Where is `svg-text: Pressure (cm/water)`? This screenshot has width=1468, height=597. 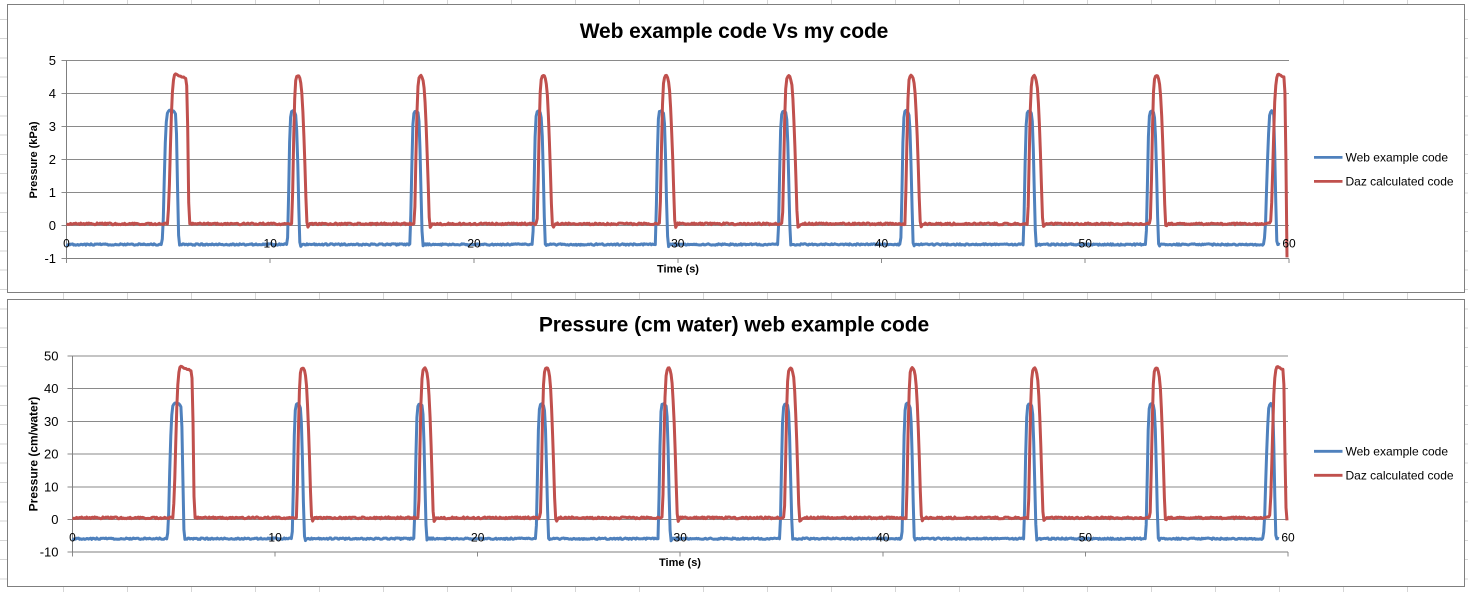
svg-text: Pressure (cm/water) is located at coordinates (34, 454).